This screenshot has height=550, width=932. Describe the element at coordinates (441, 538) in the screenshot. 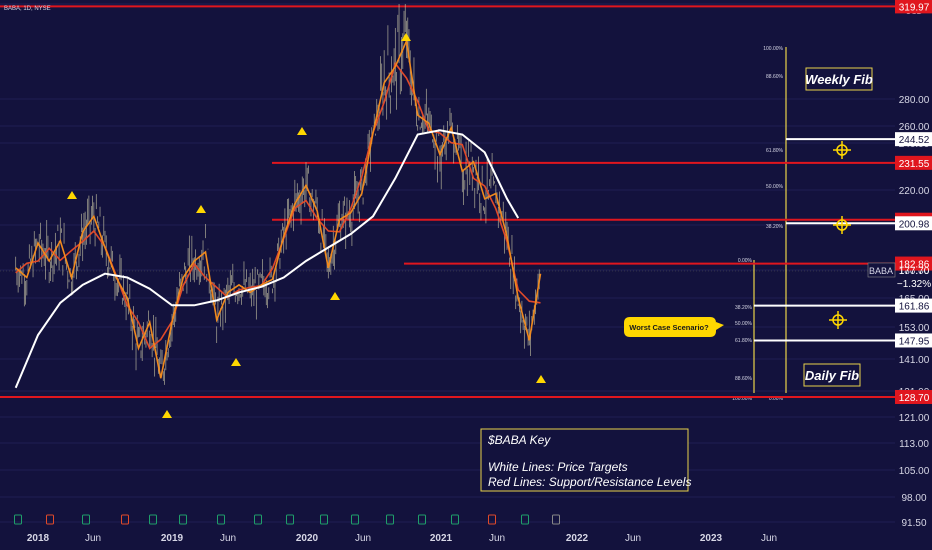

I see `x-tick-label: 2021` at that location.